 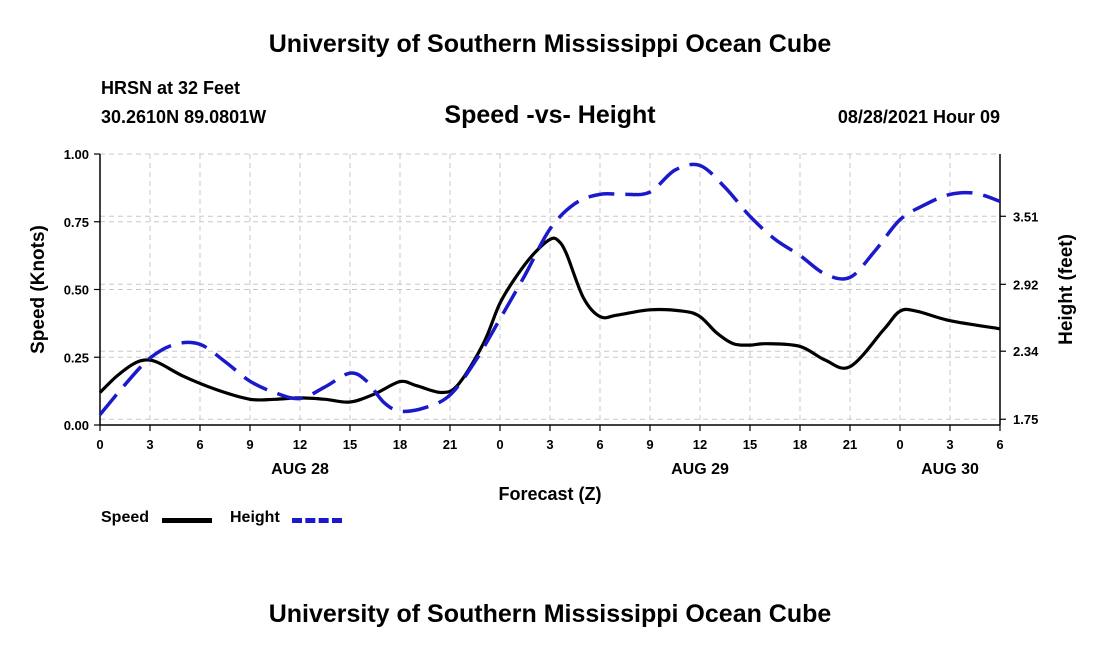 I want to click on legend-height-swatch, so click(x=317, y=520).